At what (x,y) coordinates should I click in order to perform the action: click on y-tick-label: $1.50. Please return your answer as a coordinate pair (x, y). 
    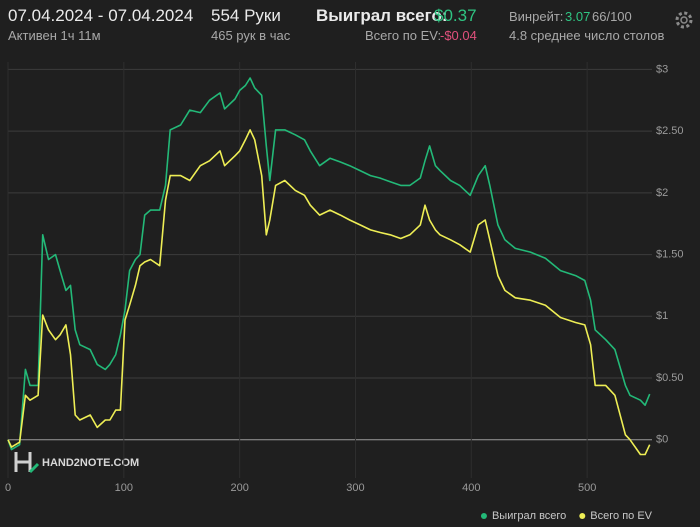
    Looking at the image, I should click on (670, 254).